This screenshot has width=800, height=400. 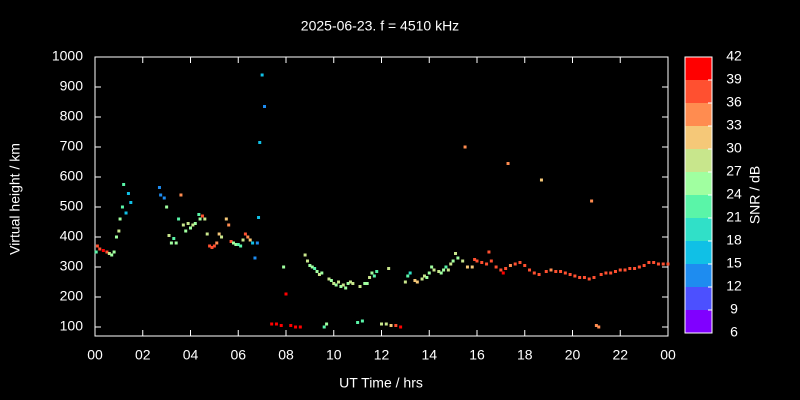 I want to click on colorbar-tick-label: 18, so click(x=734, y=240).